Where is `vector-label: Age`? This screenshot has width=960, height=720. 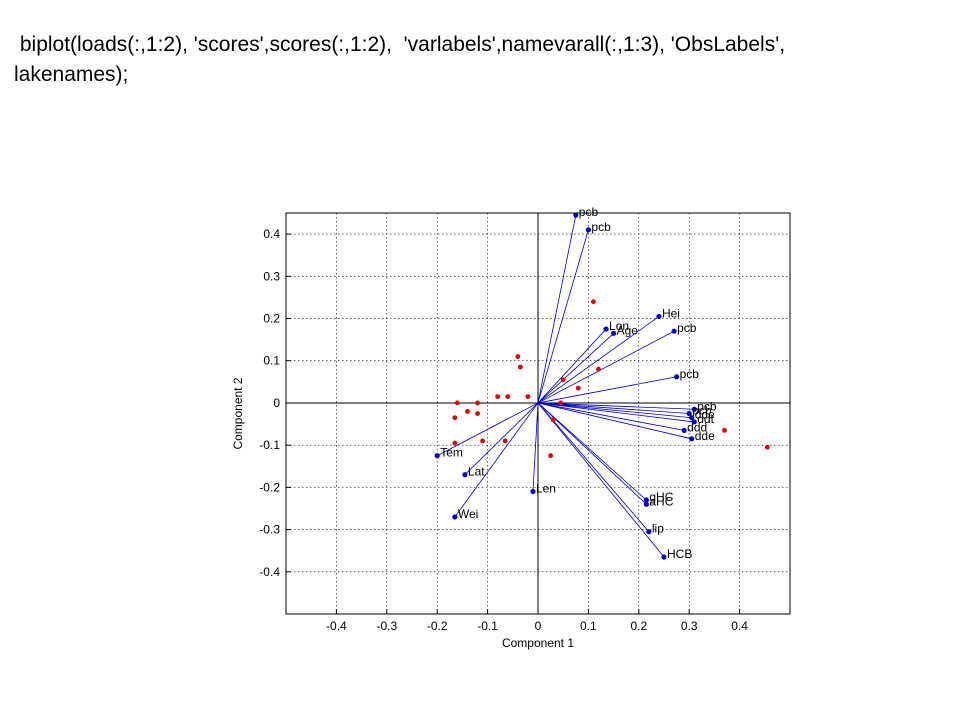
vector-label: Age is located at coordinates (628, 330).